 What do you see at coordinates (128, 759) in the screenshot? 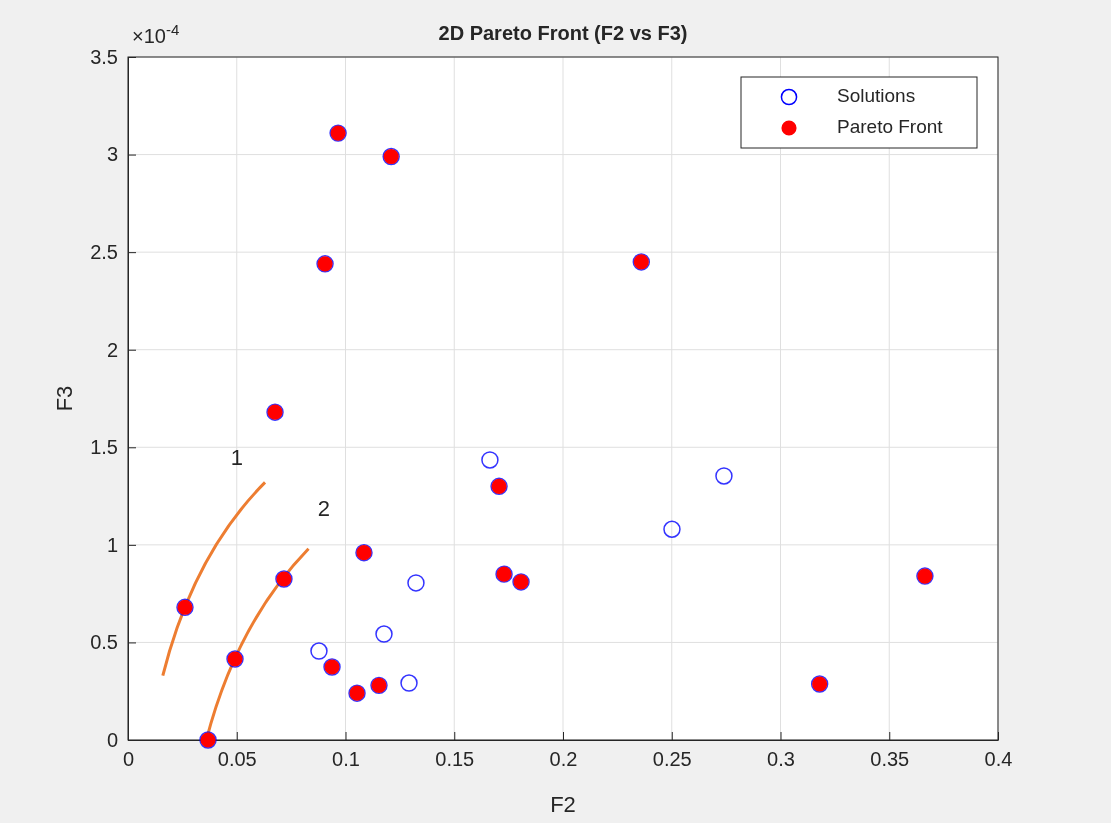
I see `x-tick-label: 0` at bounding box center [128, 759].